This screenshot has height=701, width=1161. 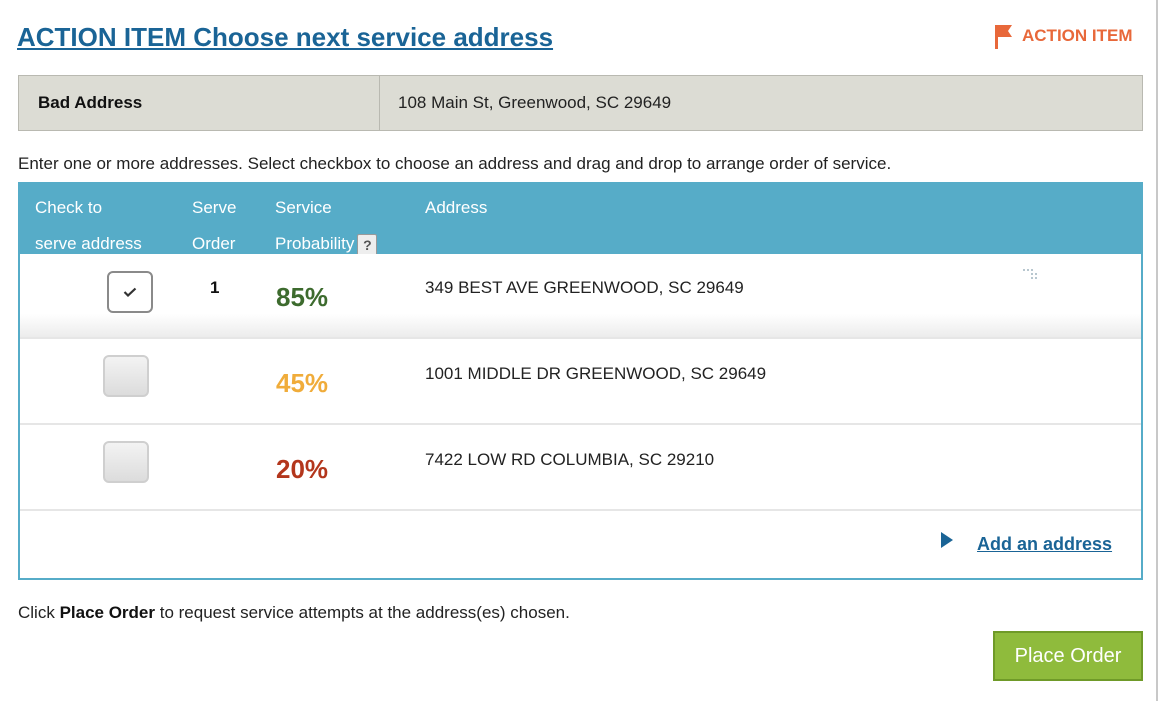 What do you see at coordinates (1030, 275) in the screenshot?
I see `drag-handle-icon` at bounding box center [1030, 275].